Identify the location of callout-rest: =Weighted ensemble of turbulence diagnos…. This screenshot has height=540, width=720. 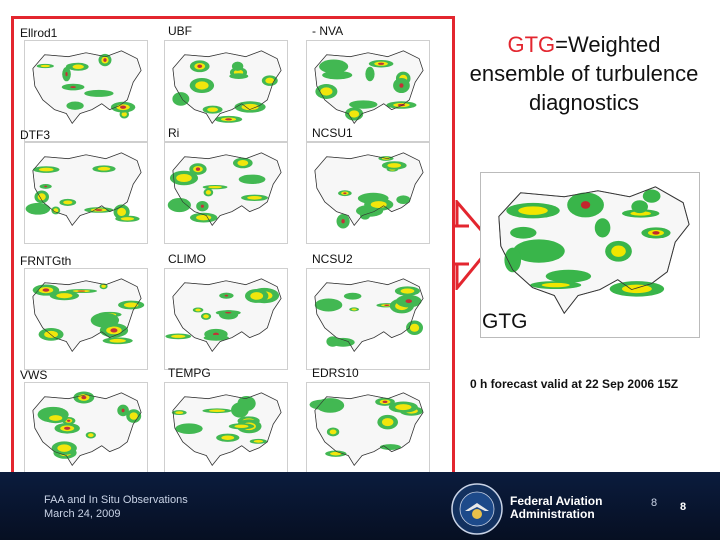
(584, 73).